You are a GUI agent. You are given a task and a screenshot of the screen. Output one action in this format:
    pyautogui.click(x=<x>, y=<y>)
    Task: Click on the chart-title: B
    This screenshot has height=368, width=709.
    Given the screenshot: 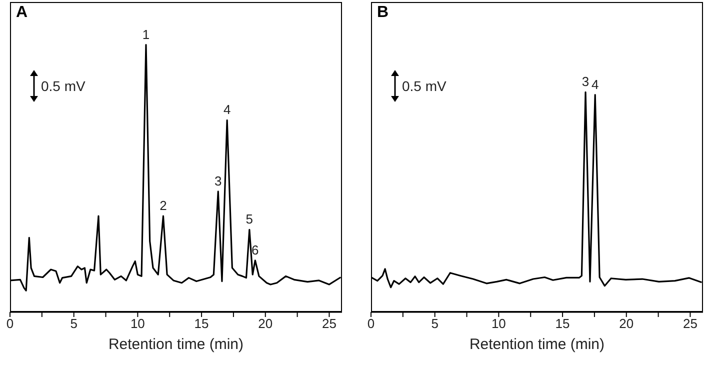 What is the action you would take?
    pyautogui.click(x=383, y=13)
    